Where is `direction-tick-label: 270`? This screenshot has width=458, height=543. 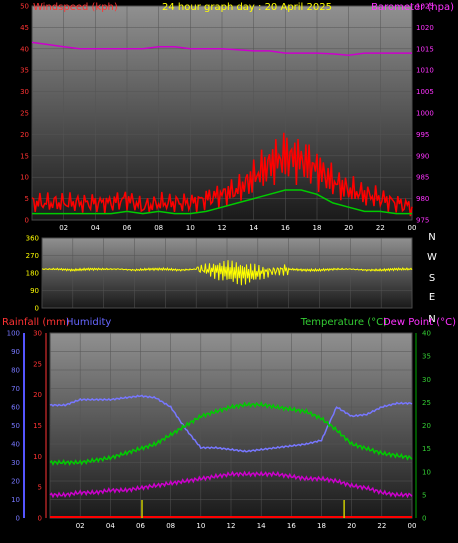
direction-tick-label: 270 is located at coordinates (32, 256).